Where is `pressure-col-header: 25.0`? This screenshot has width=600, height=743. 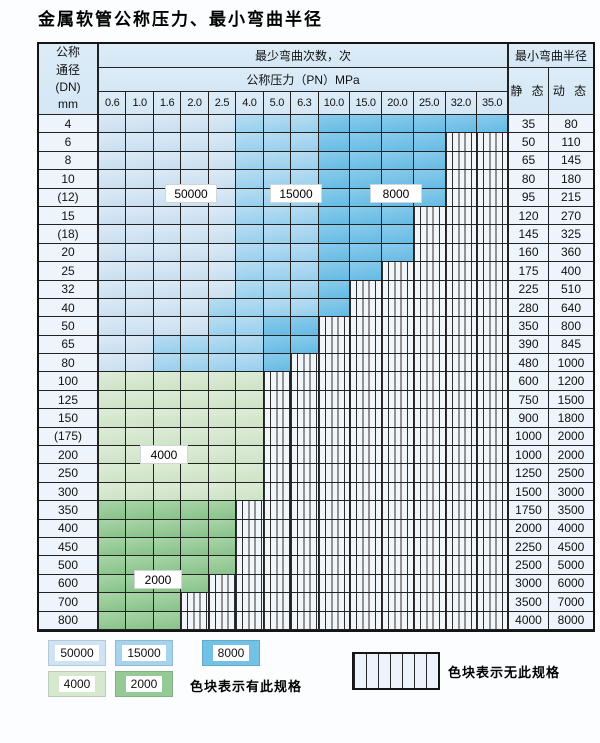
pressure-col-header: 25.0 is located at coordinates (429, 103).